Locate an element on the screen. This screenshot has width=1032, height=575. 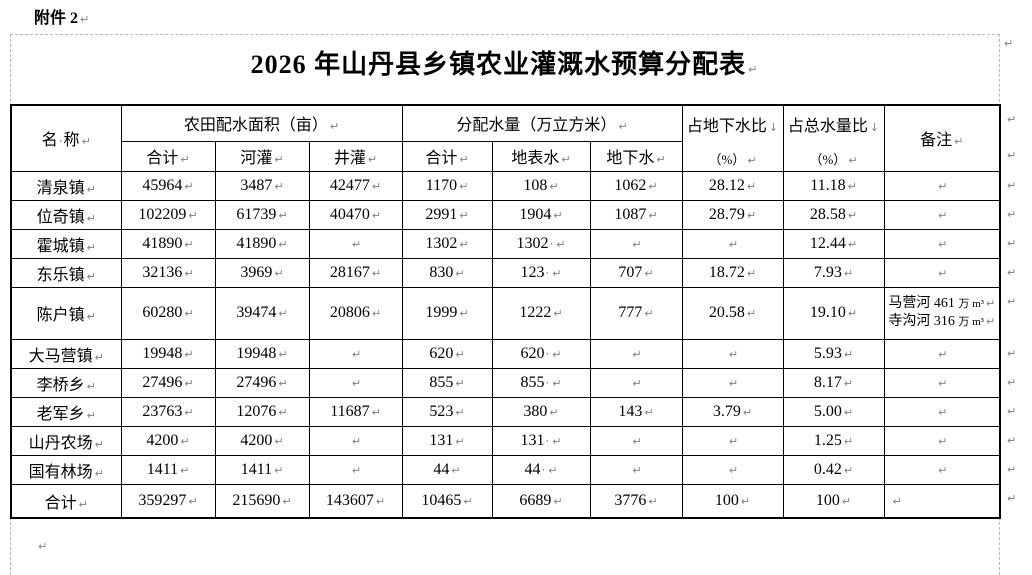
cell-text: 12.44 is located at coordinates (827, 243).